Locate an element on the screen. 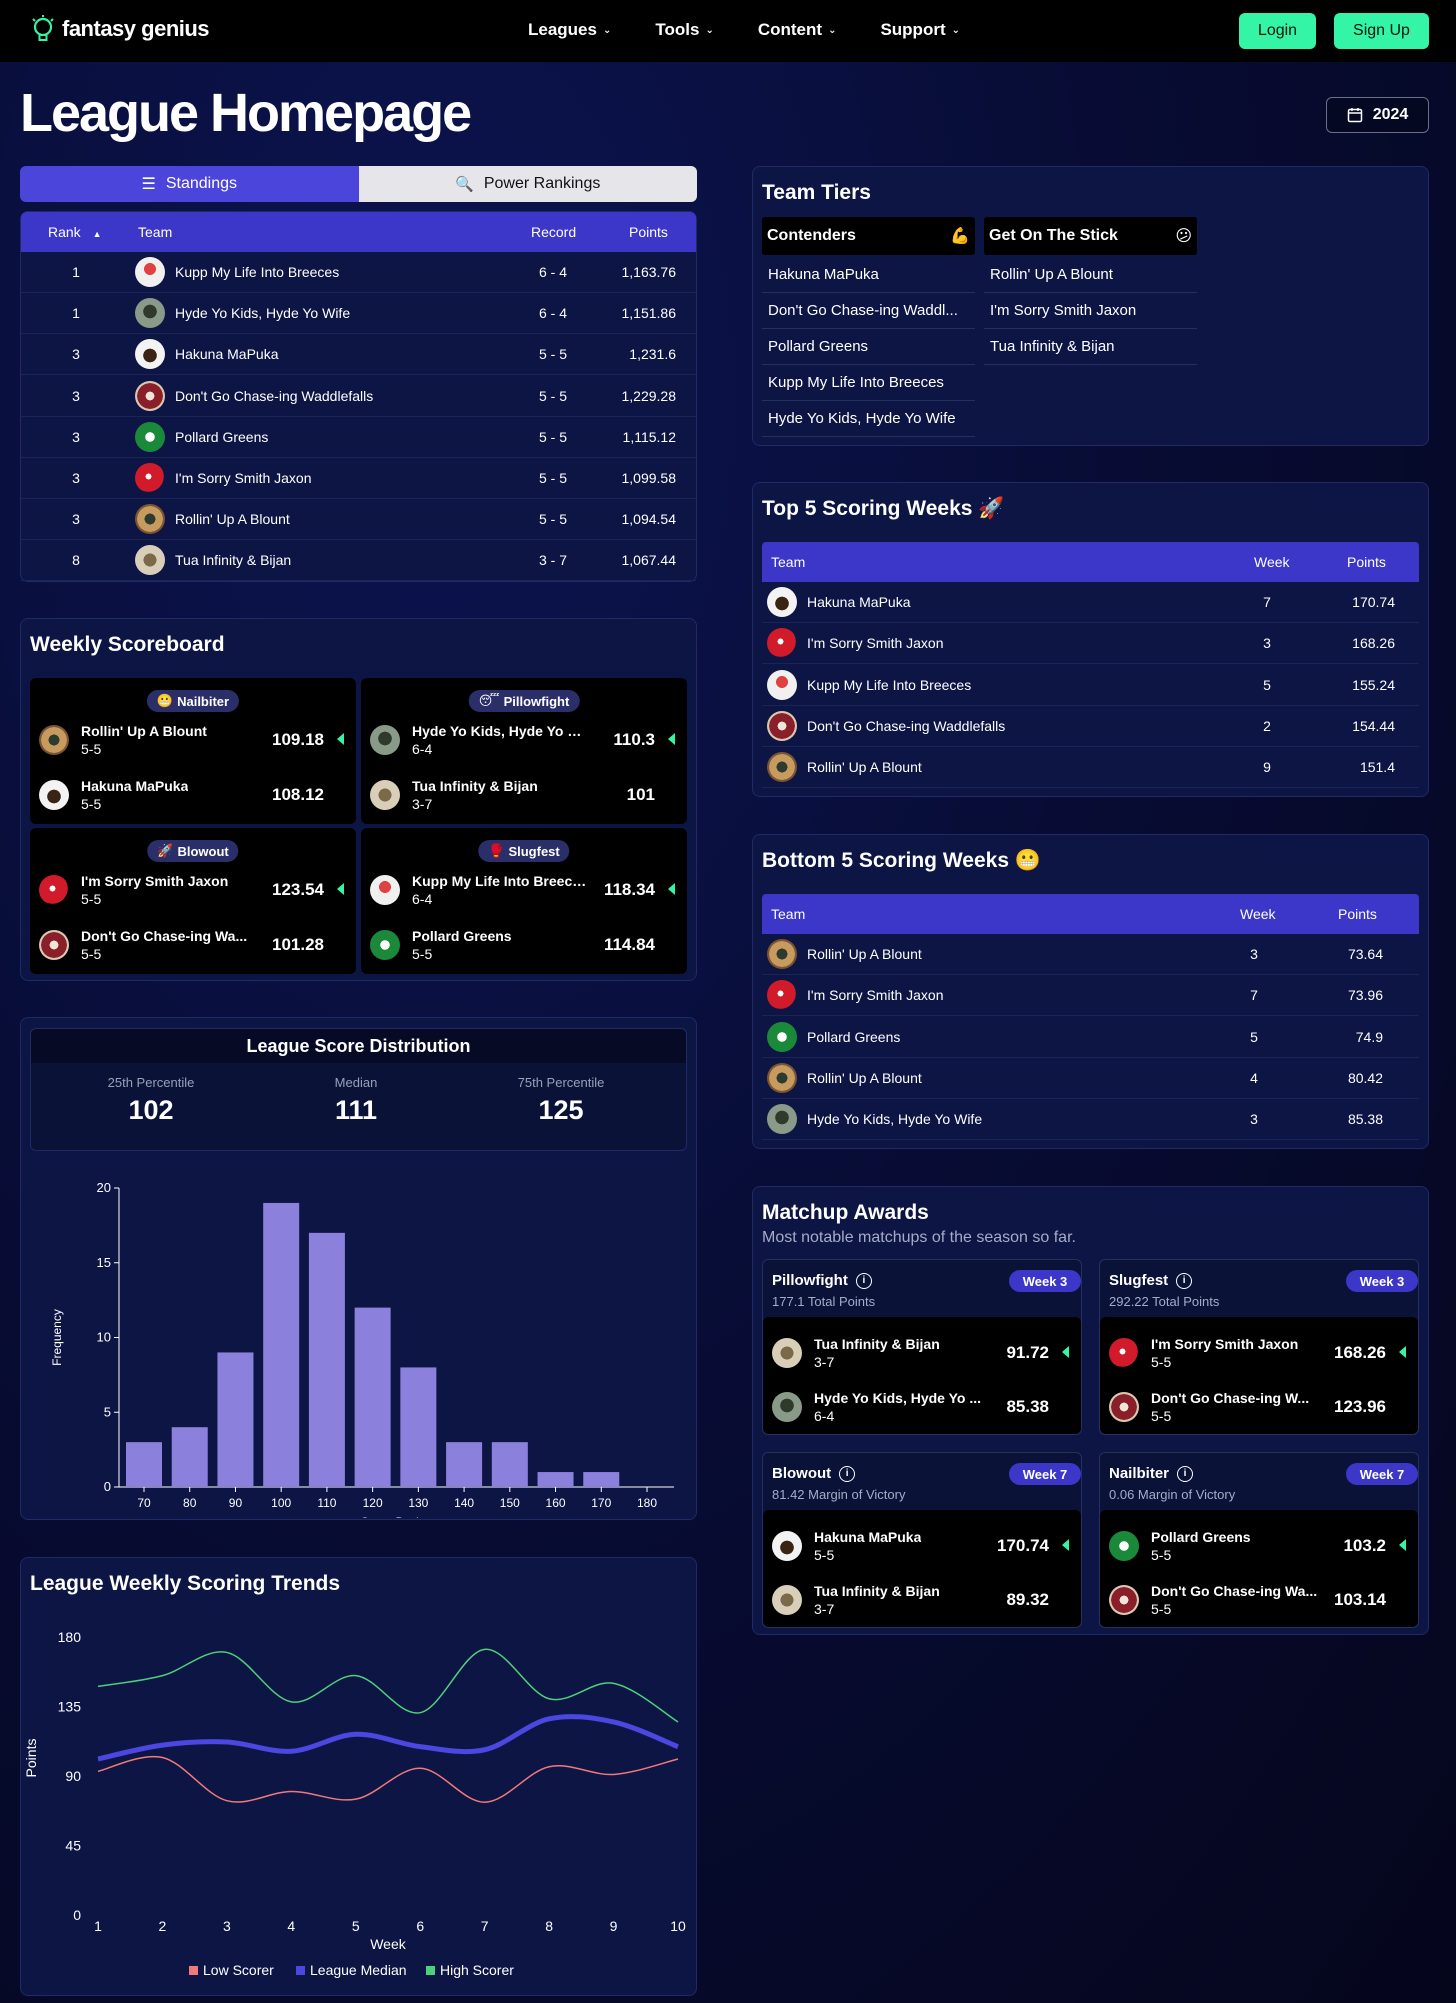  col-record: Record is located at coordinates (554, 232).